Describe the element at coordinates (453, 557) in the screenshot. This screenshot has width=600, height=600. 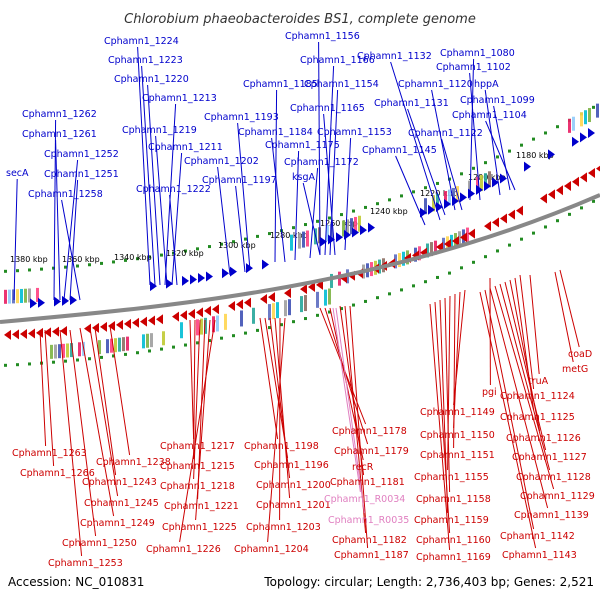
I see `reverse-gene-label: Cphamn1_1169` at that location.